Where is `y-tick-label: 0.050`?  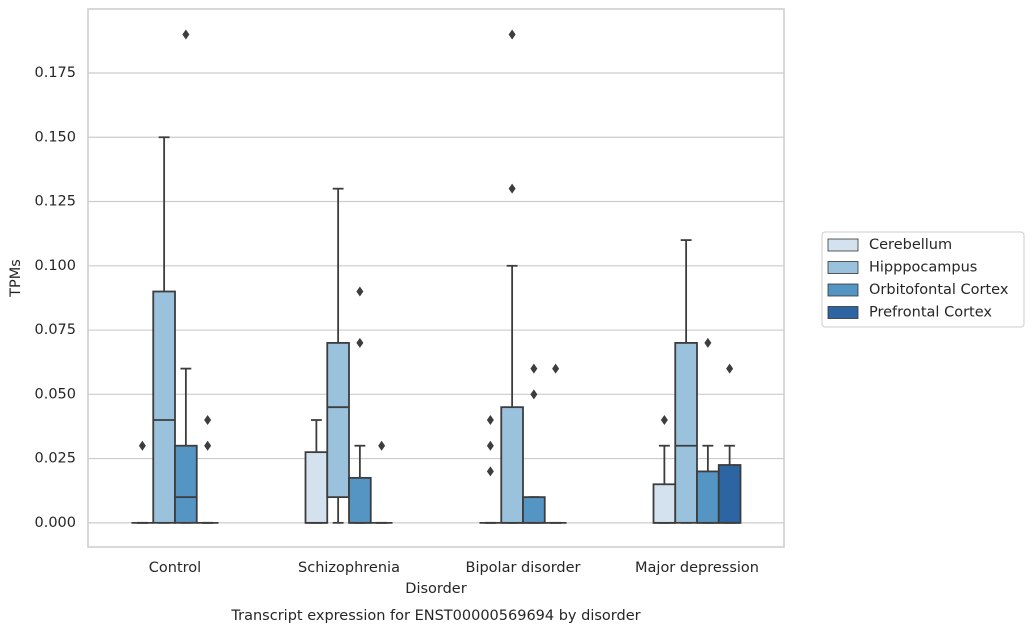 y-tick-label: 0.050 is located at coordinates (55, 394).